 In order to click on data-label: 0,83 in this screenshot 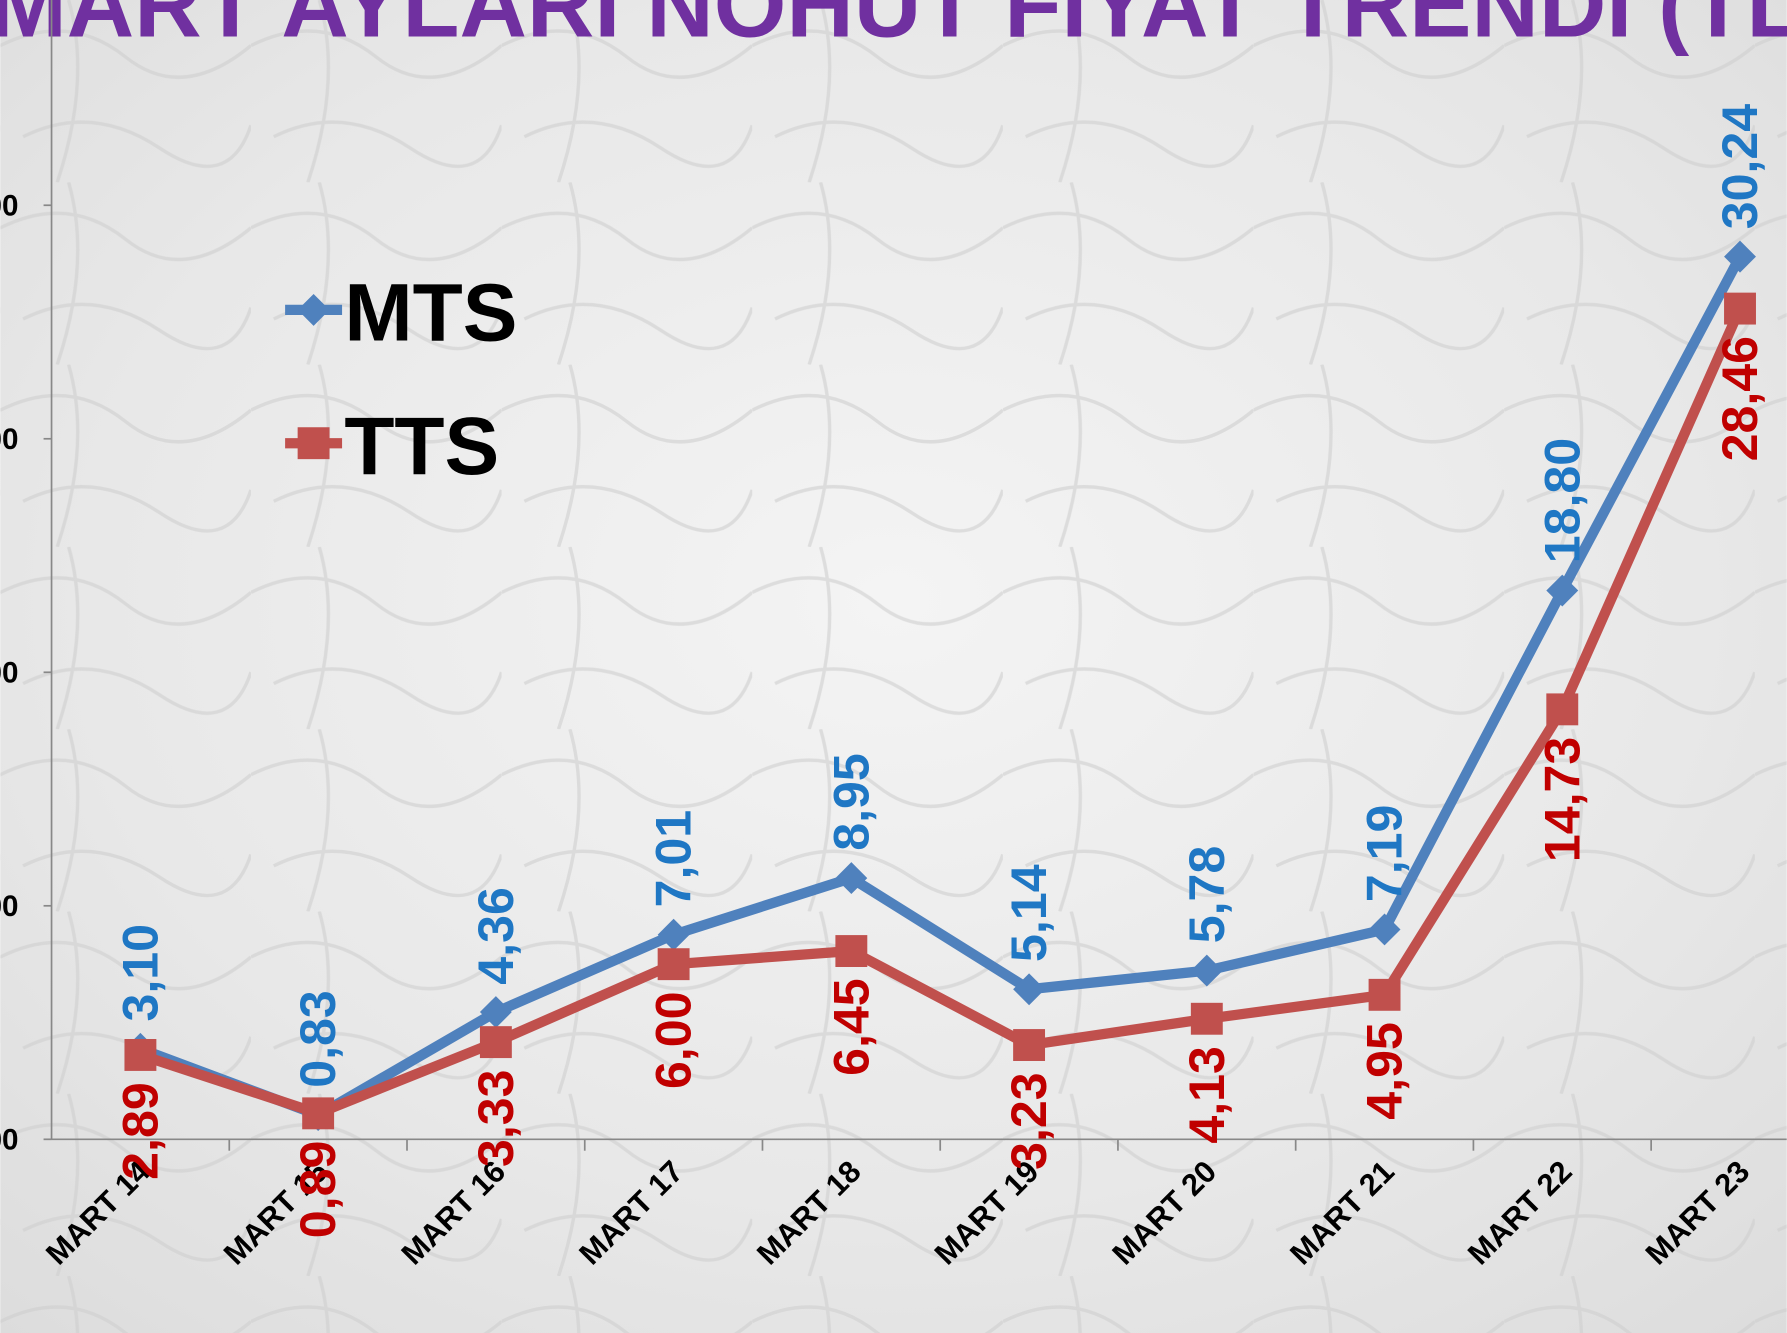, I will do `click(318, 1039)`.